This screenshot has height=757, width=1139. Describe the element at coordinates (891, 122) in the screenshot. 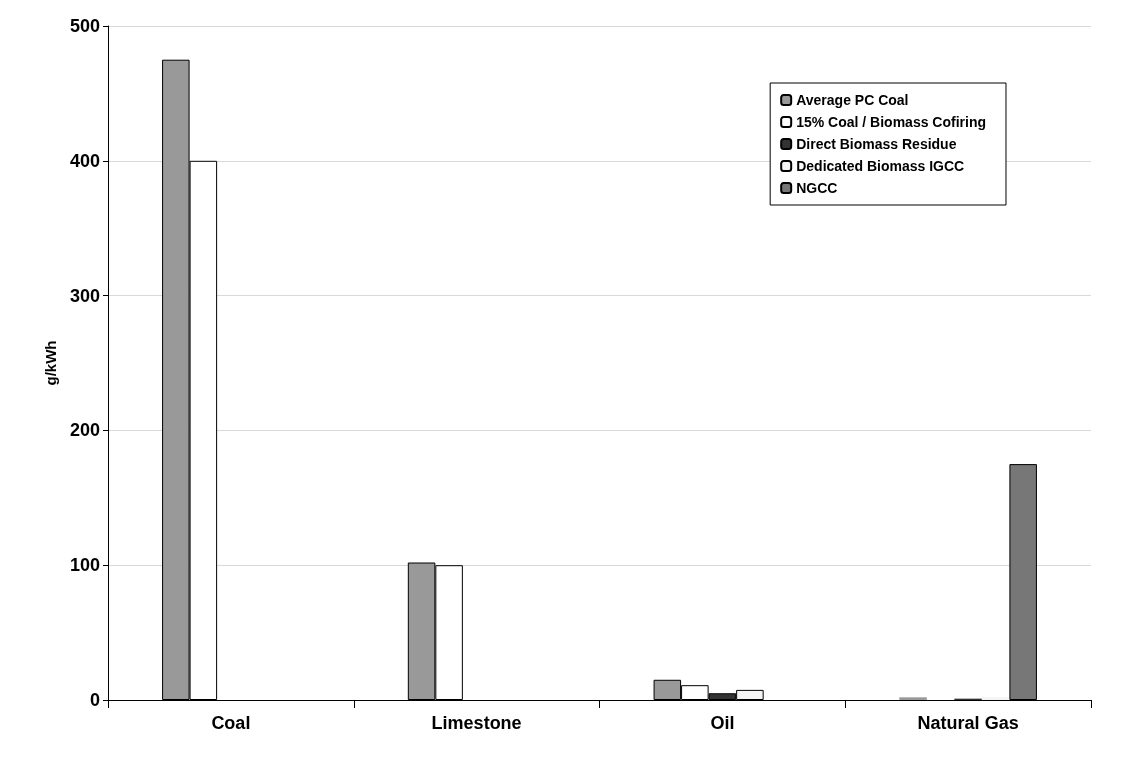

I see `legend-label: 15% Coal / Biomass Cofiring` at that location.